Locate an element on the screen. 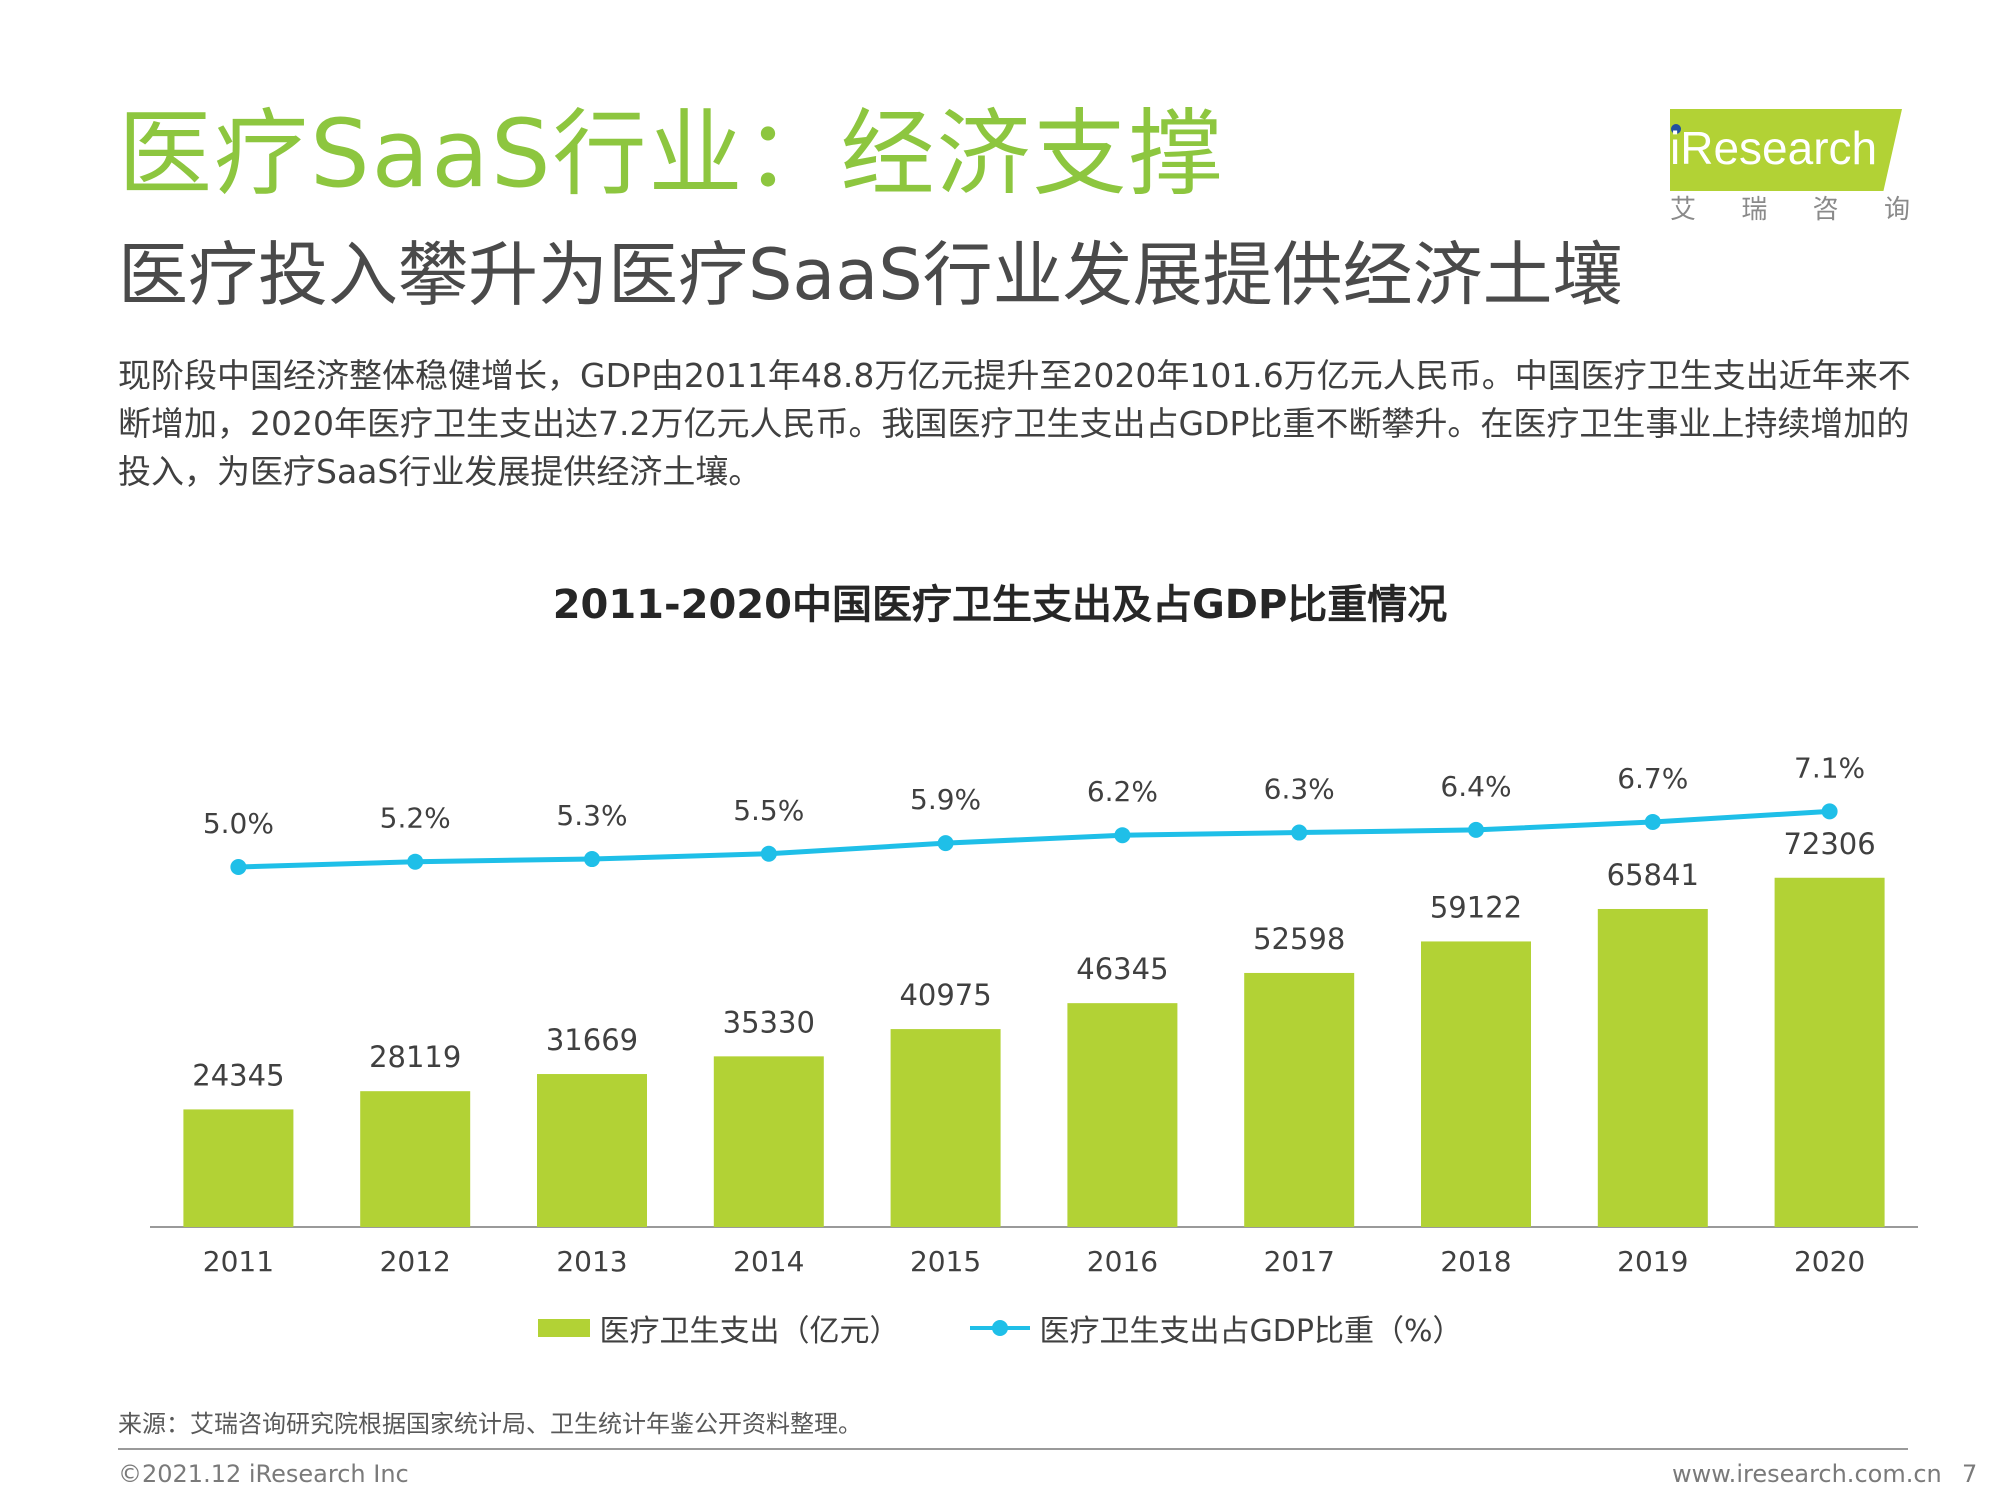  iresearch-logo: iResearch 艾 瑞 咨 询 is located at coordinates (1786, 165).